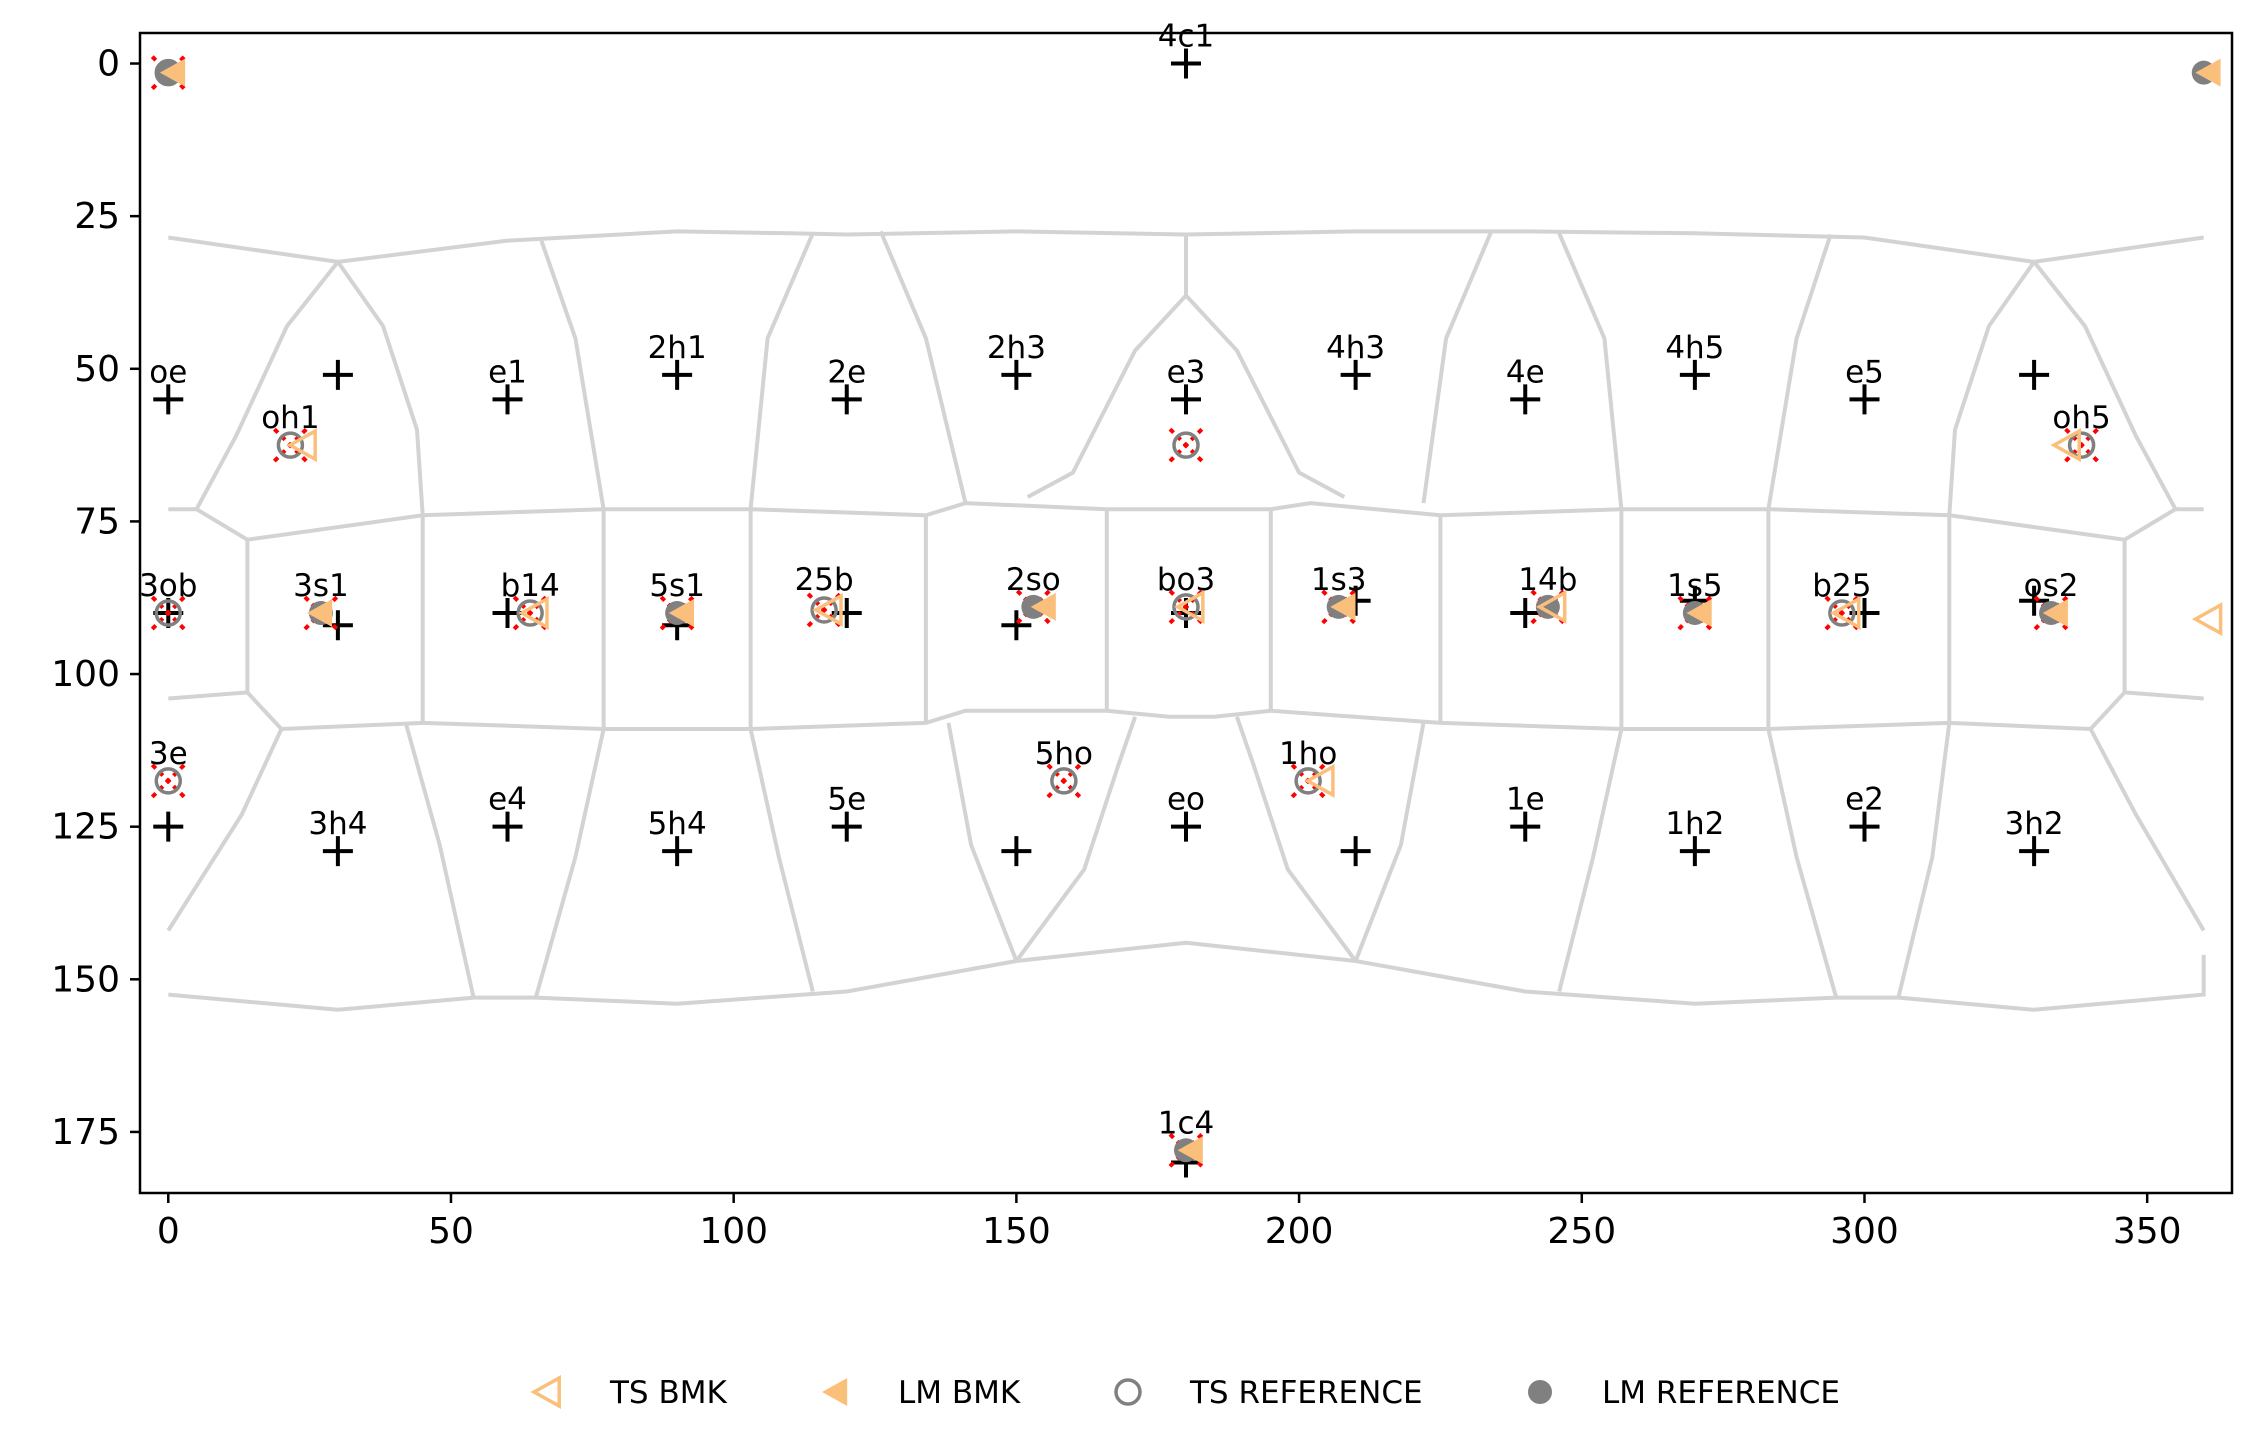  Describe the element at coordinates (2081, 418) in the screenshot. I see `point-label: oh5` at that location.